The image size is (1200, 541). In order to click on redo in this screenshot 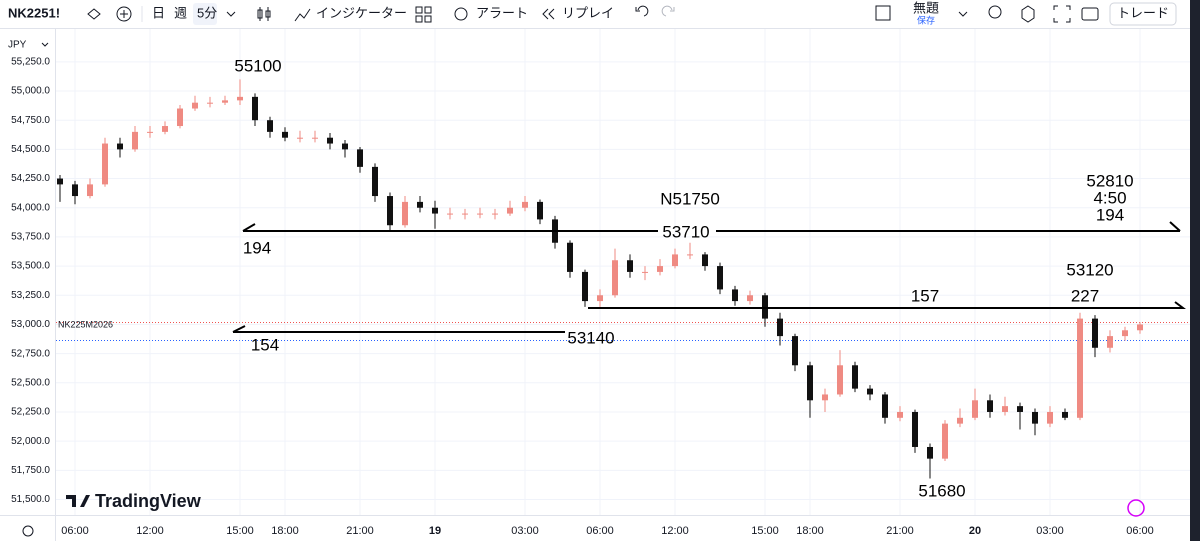, I will do `click(668, 11)`.